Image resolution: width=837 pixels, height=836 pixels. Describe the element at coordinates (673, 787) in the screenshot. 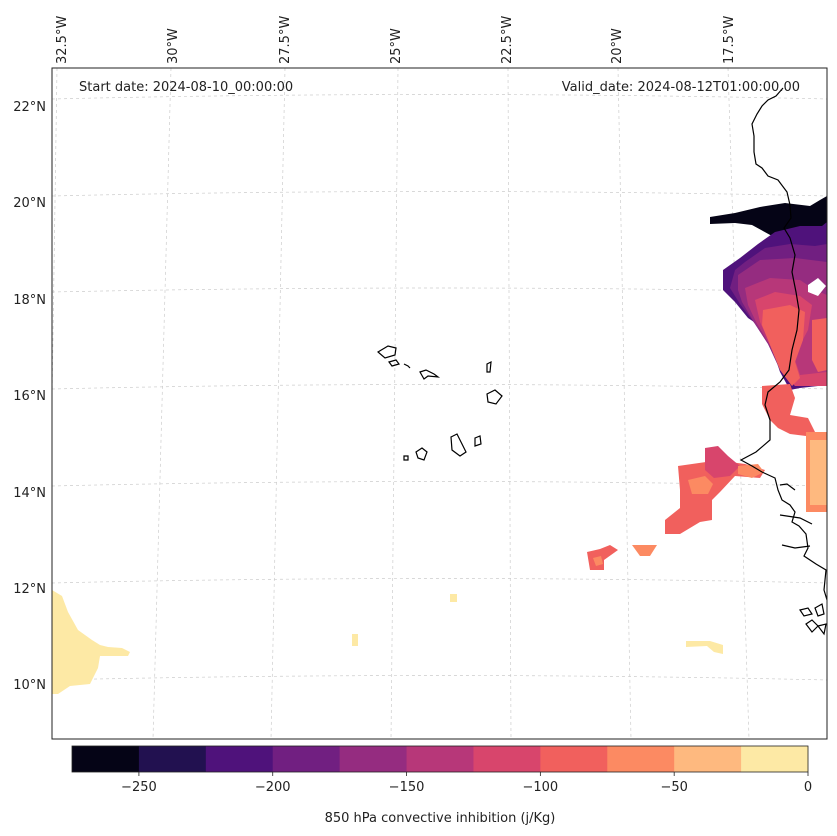

I see `colorbar-tick-label: −50` at that location.